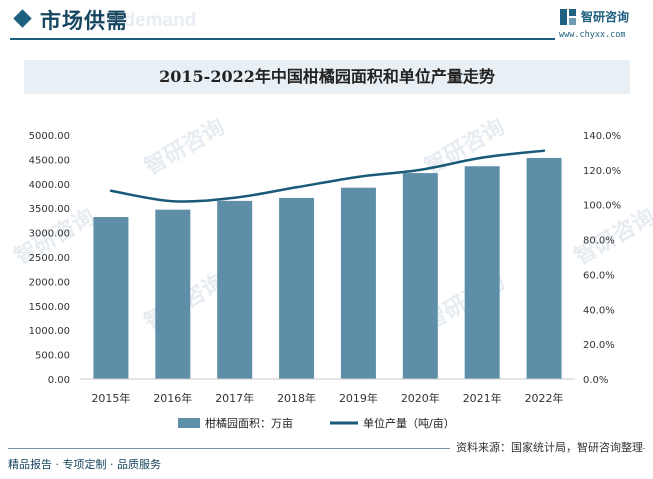 This screenshot has height=479, width=653. Describe the element at coordinates (327, 398) in the screenshot. I see `x-axis: 2015年 2016年 2017年 2018年 2019年 2020年 2021年 2022年` at that location.